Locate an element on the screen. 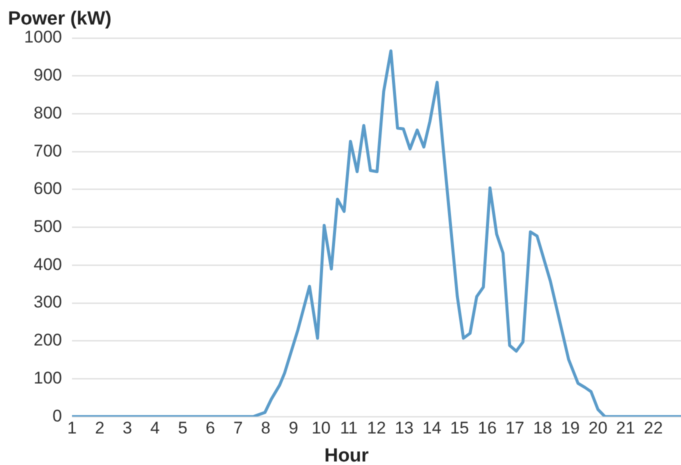 The width and height of the screenshot is (681, 465). x-tick-label: 6 is located at coordinates (211, 428).